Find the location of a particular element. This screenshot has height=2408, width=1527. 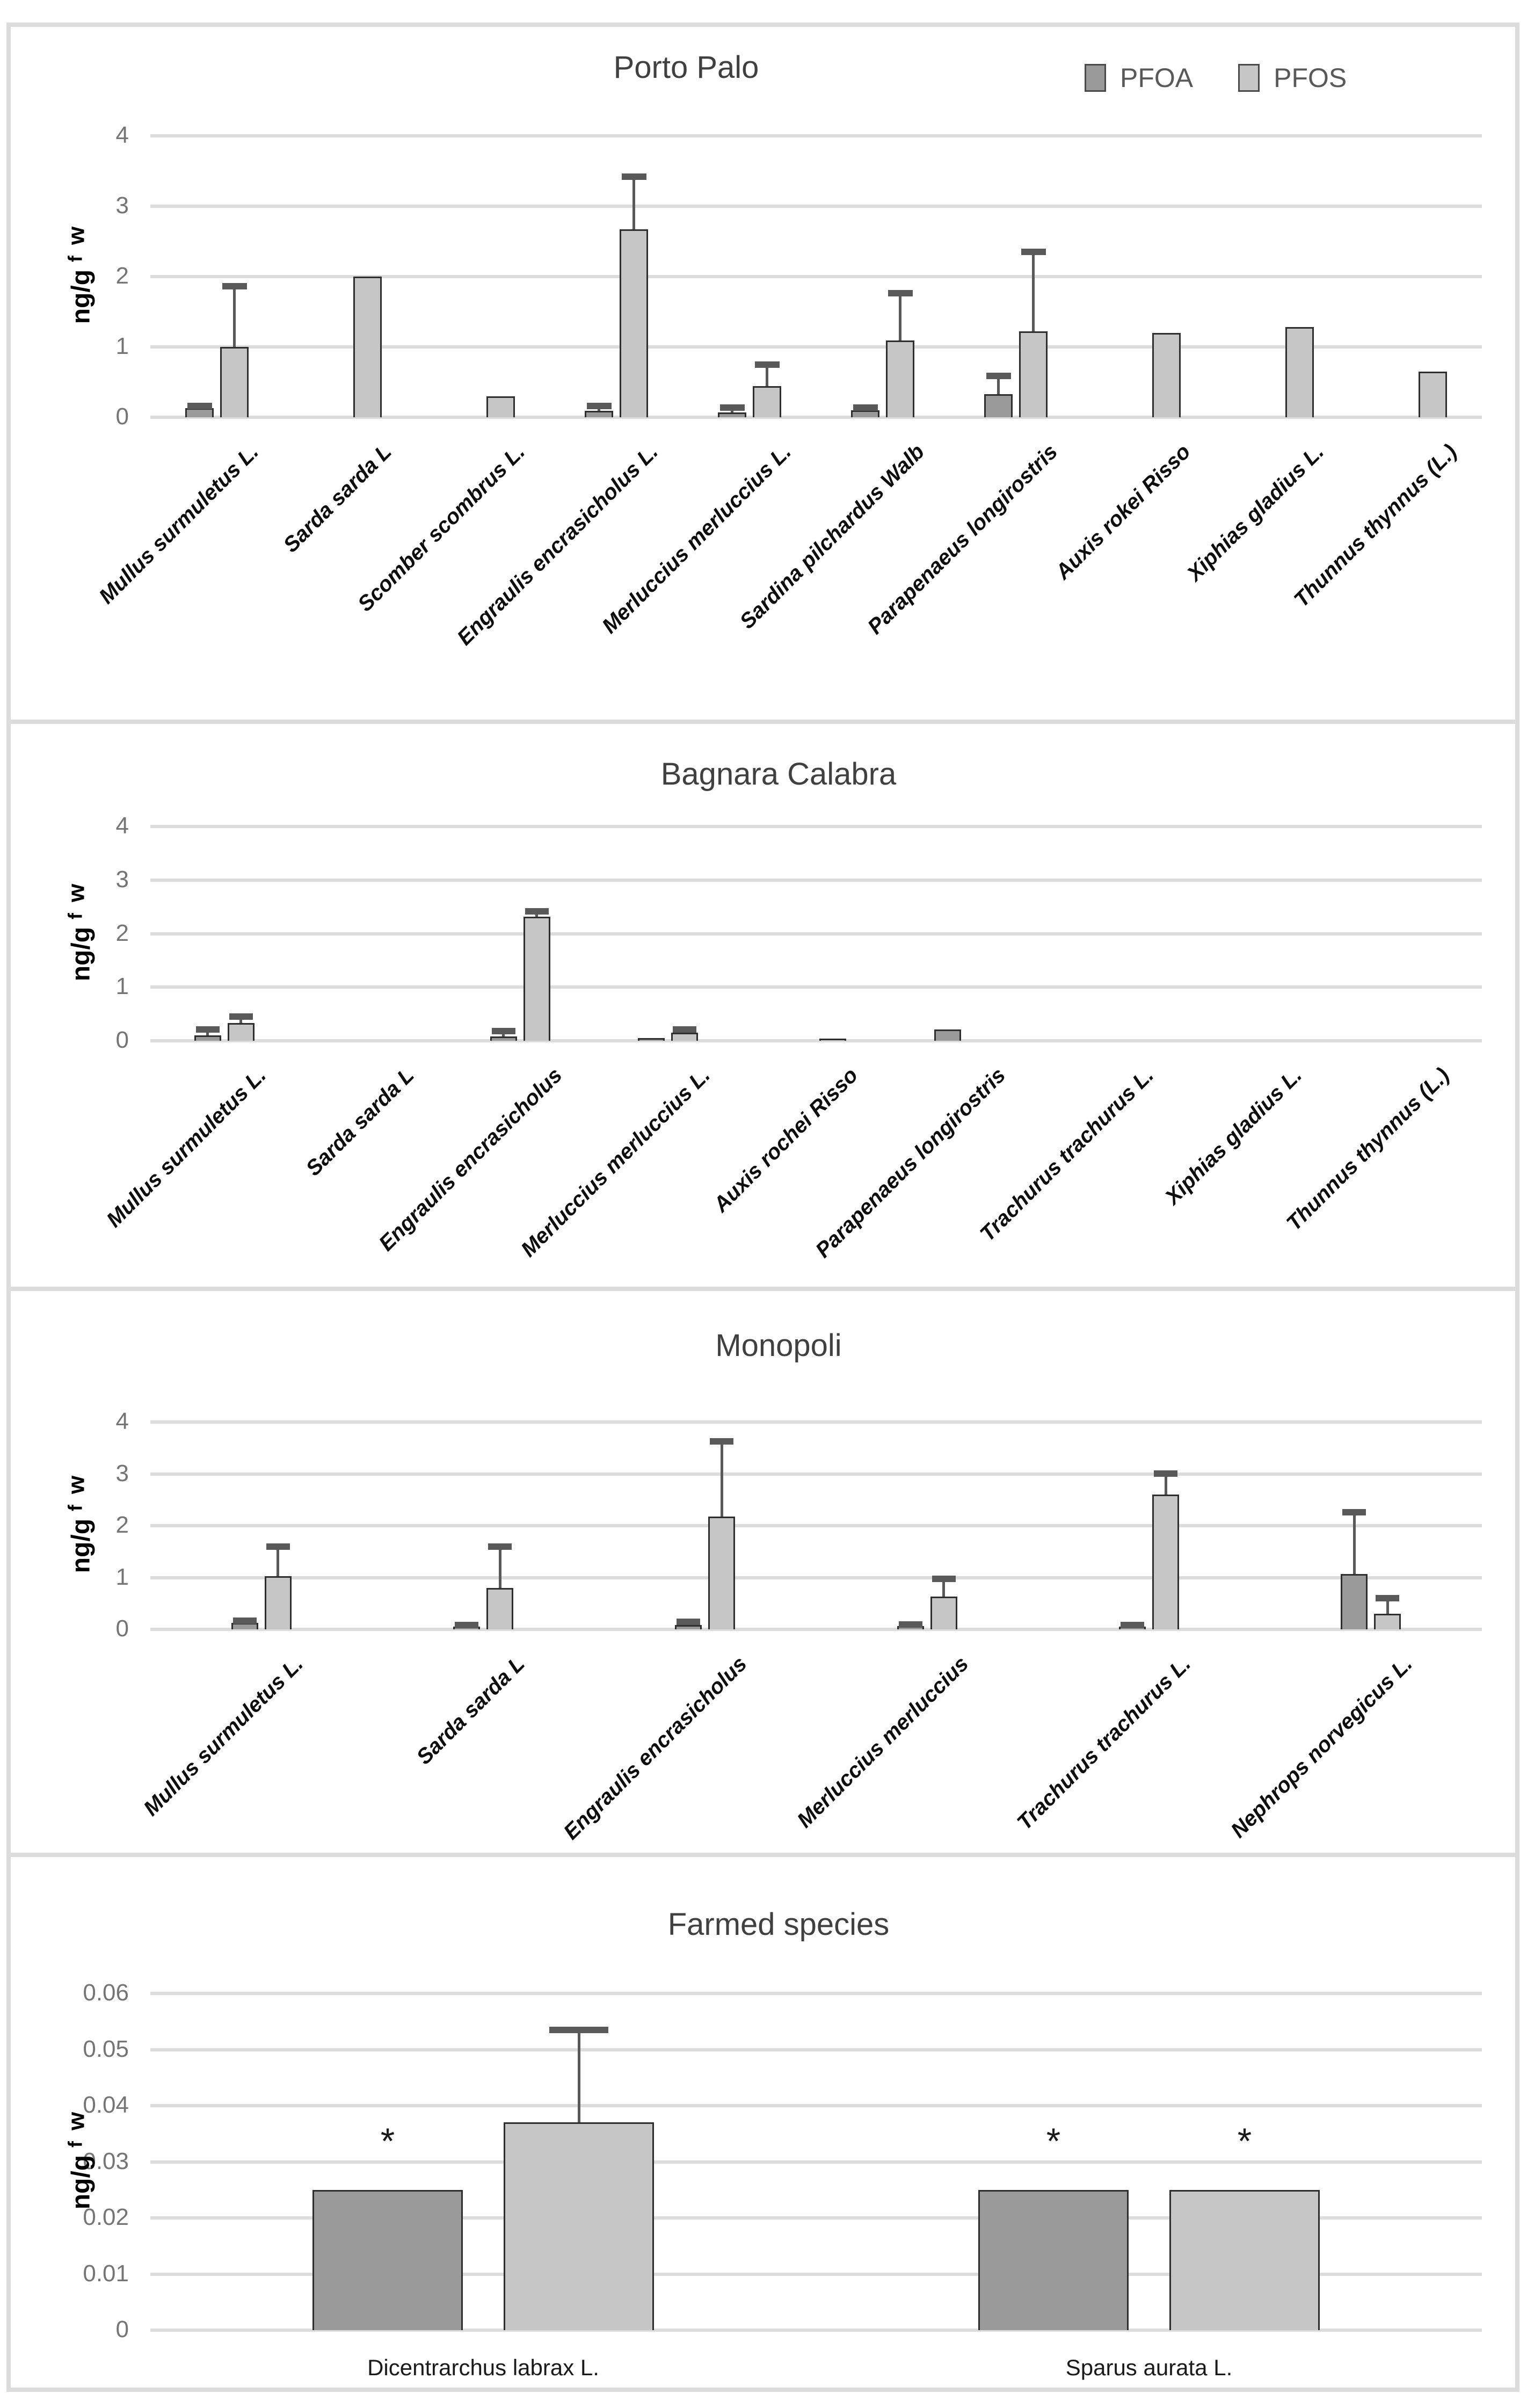

chart-title: Bagnara Calabra is located at coordinates (779, 774).